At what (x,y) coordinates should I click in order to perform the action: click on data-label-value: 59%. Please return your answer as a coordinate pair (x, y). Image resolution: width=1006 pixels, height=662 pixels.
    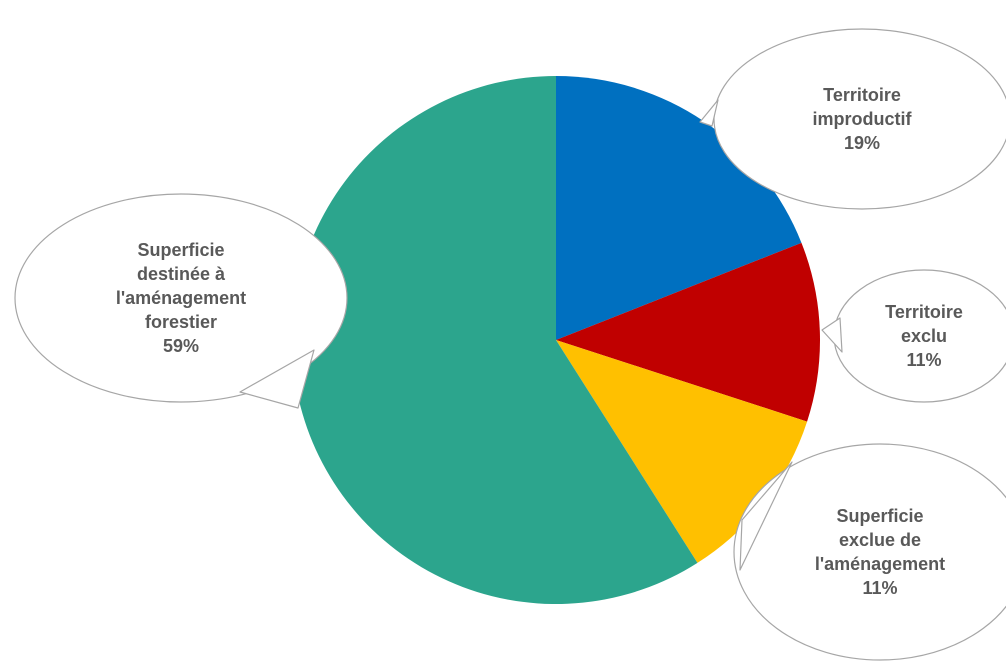
    Looking at the image, I should click on (181, 346).